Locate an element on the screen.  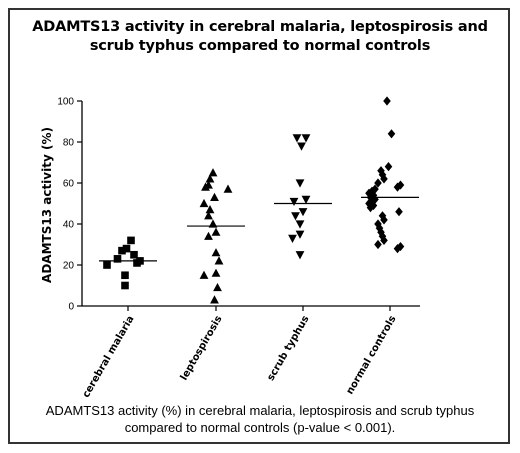
y-tick-label: 0 is located at coordinates (71, 307).